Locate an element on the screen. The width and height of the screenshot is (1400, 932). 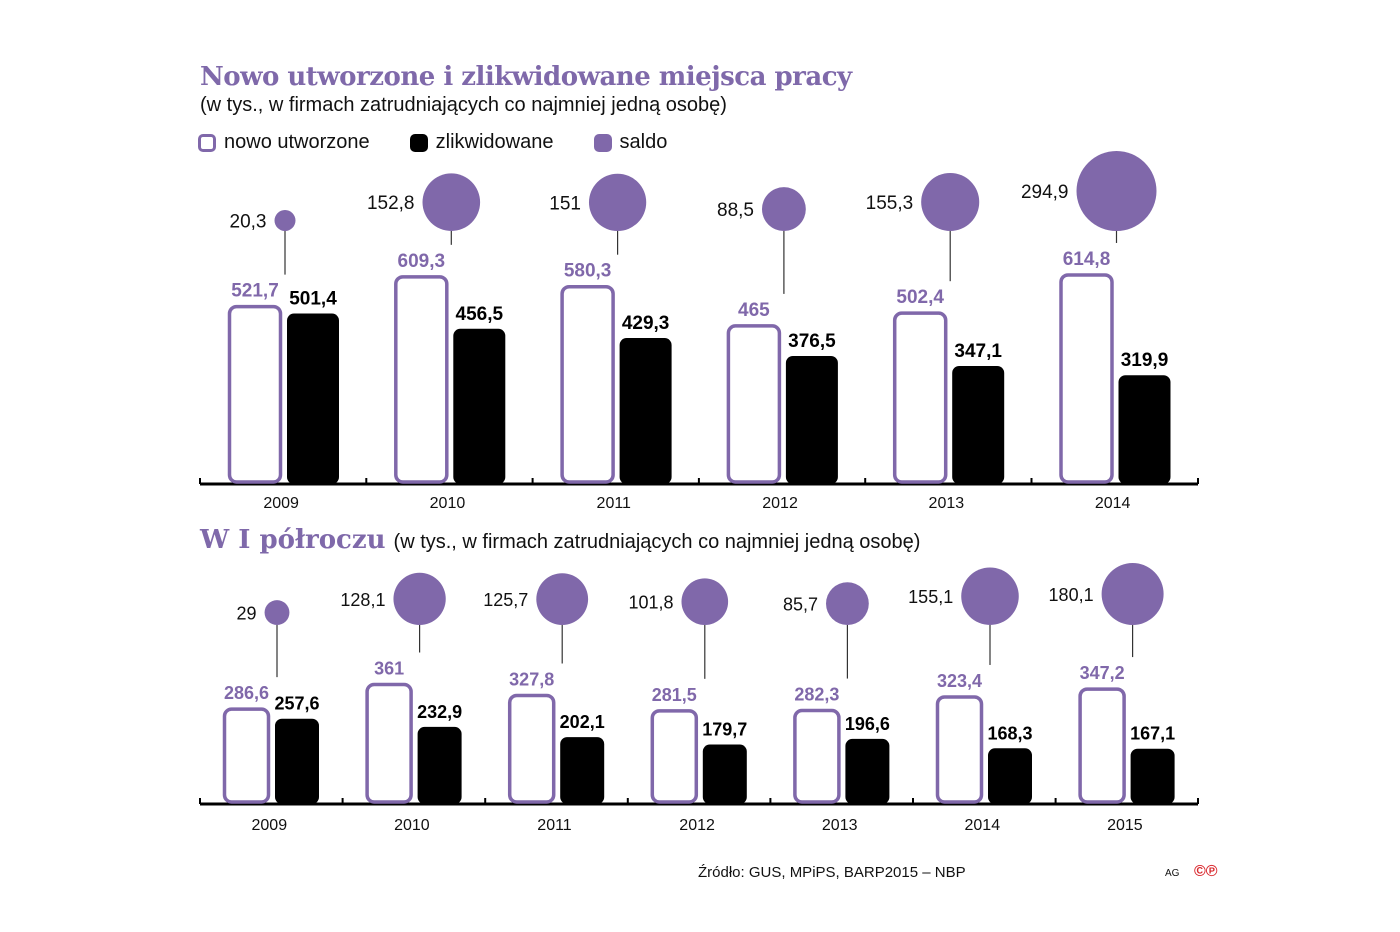
x-tick-label: 2015 is located at coordinates (1125, 825).